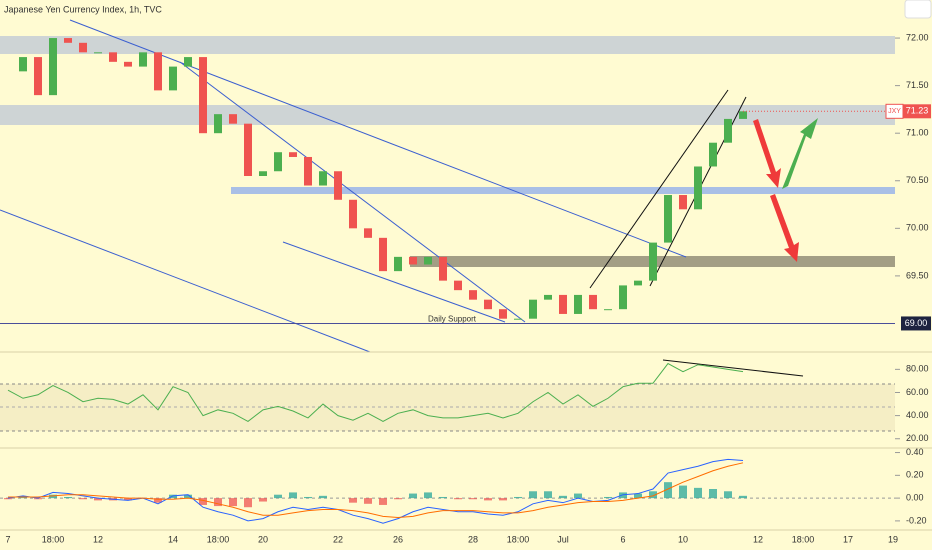  Describe the element at coordinates (563, 190) in the screenshot. I see `support-zone` at that location.